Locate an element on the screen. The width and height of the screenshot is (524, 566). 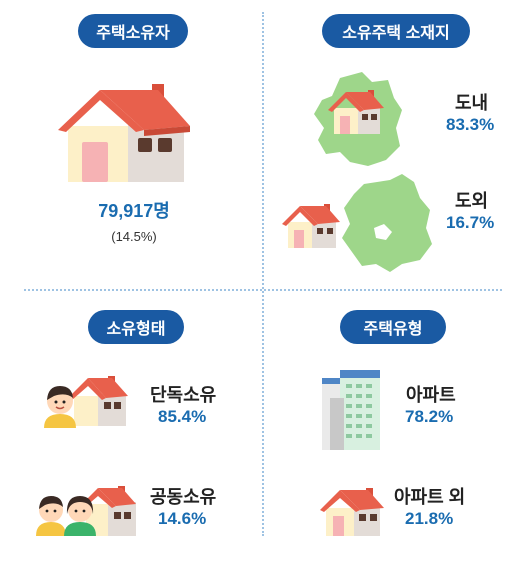
housing-type-title: 주택유형 is located at coordinates (393, 327).